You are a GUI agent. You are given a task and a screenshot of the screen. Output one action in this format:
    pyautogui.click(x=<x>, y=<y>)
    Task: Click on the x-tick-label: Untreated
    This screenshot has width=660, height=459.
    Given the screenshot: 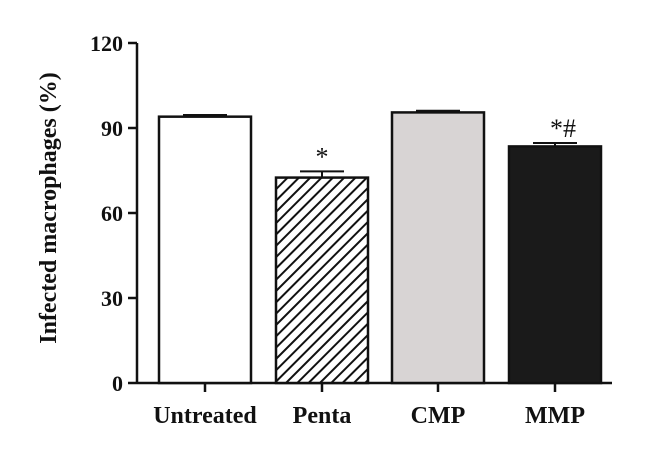 What is the action you would take?
    pyautogui.click(x=205, y=416)
    